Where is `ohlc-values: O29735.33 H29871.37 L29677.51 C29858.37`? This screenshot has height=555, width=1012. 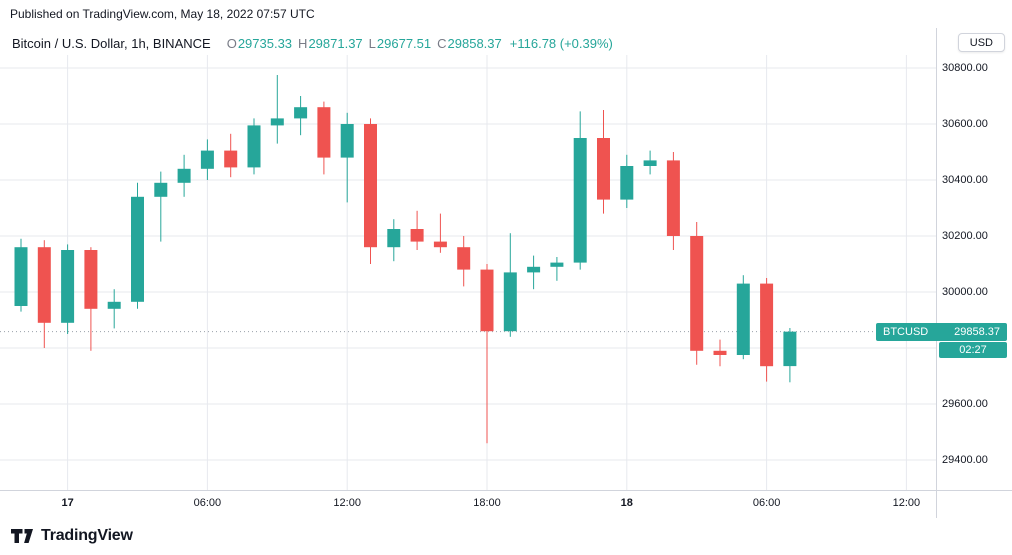
ohlc-values: O29735.33 H29871.37 L29677.51 C29858.37 is located at coordinates (361, 43).